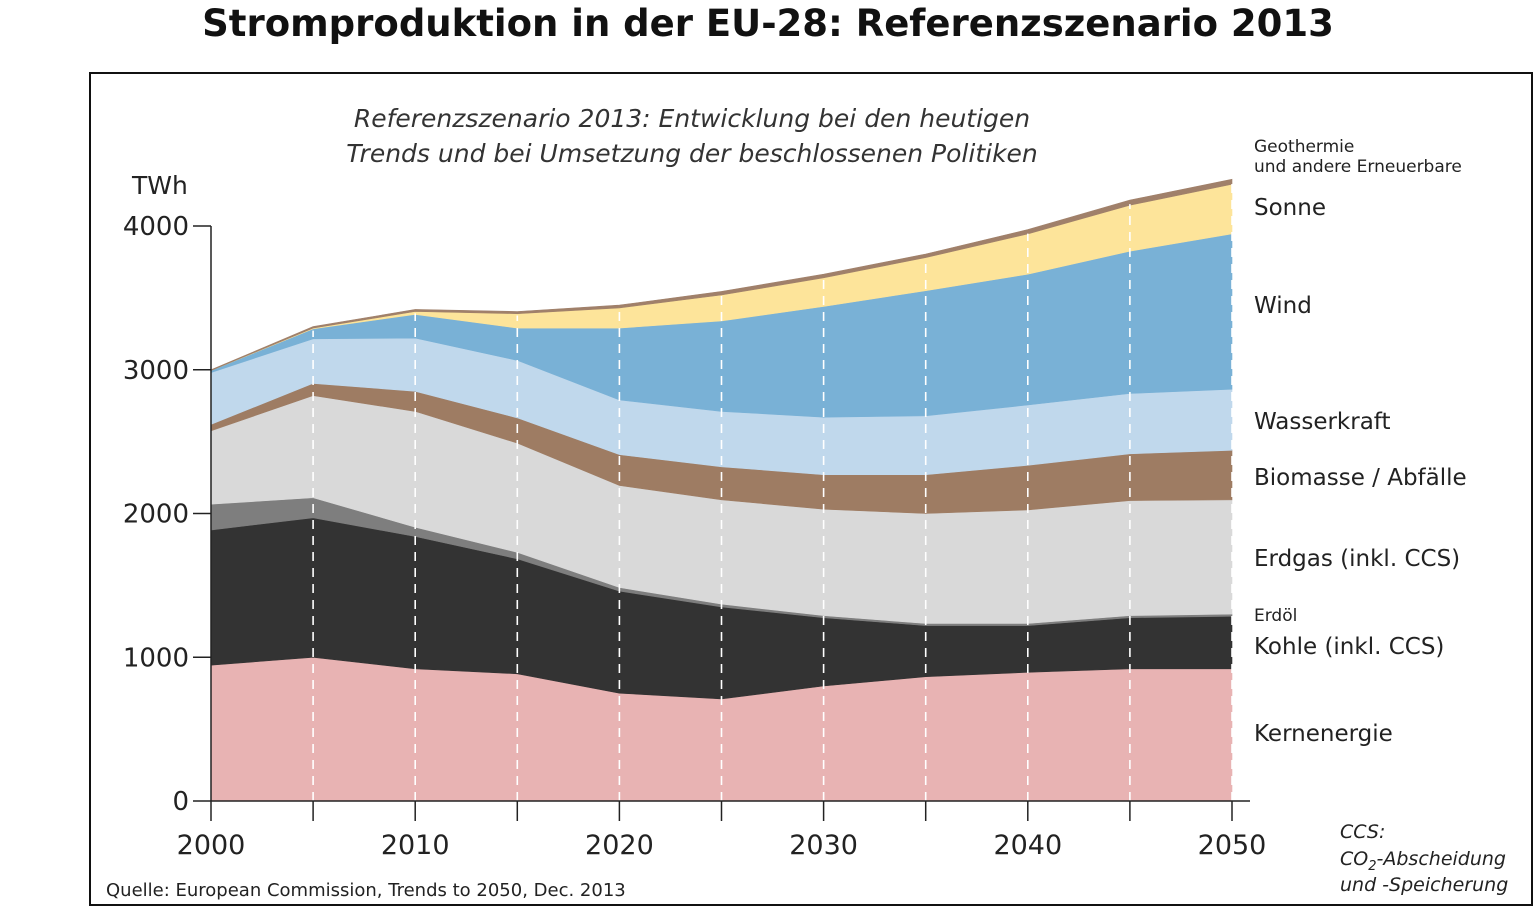 This screenshot has height=911, width=1536. What do you see at coordinates (156, 371) in the screenshot?
I see `y-tick-label: 3000` at bounding box center [156, 371].